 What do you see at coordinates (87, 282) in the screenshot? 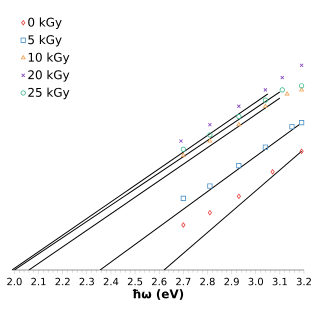
I see `x-tick-label: 2.3` at bounding box center [87, 282].